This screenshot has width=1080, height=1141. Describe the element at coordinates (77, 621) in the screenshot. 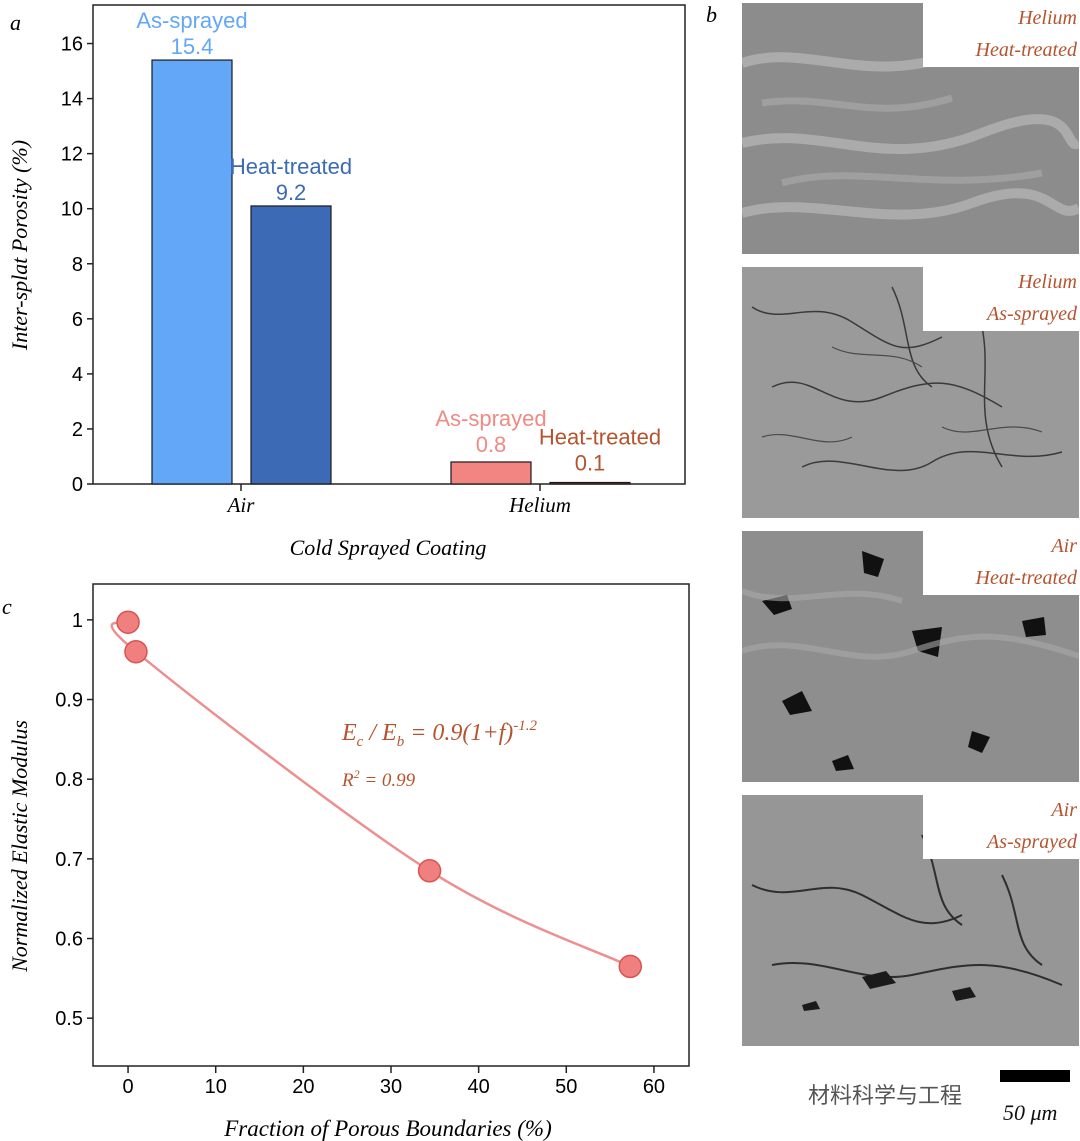

I see `y-tick-label: 1` at that location.